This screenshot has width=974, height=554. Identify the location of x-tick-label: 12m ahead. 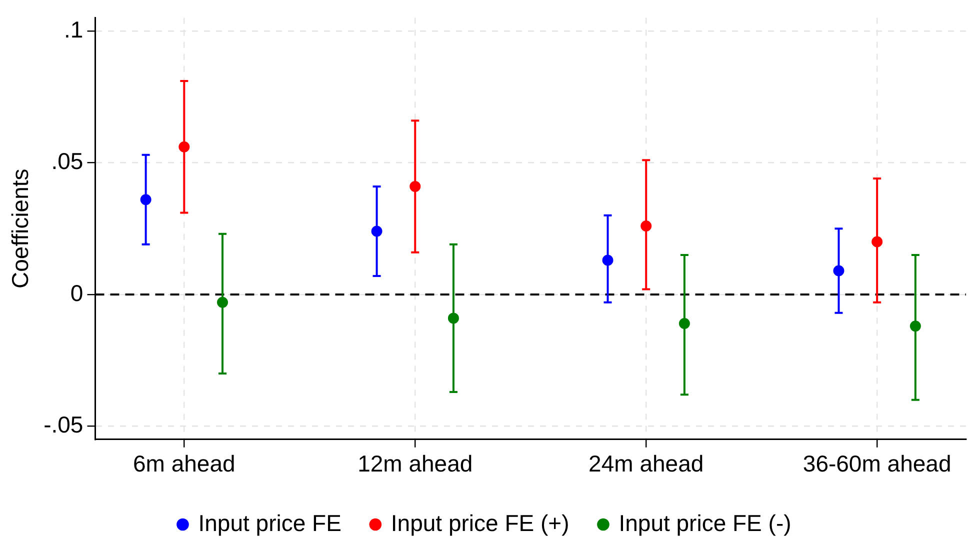
(415, 463).